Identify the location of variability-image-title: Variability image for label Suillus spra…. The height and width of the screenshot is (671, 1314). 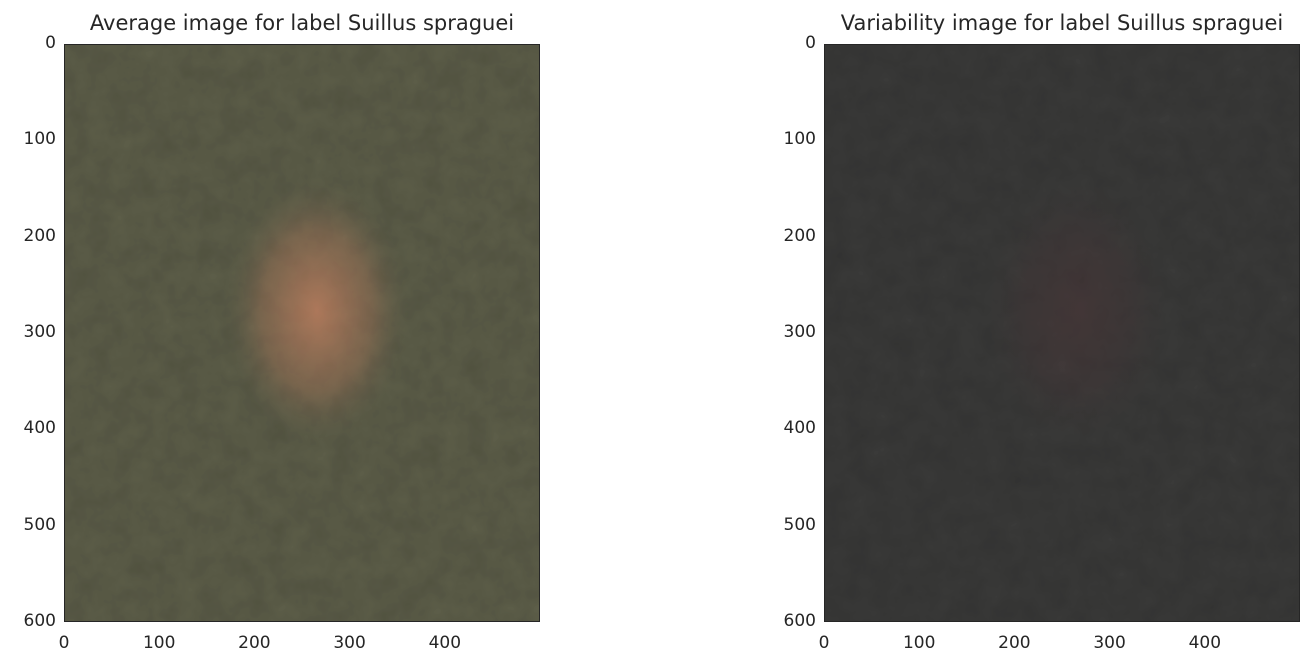
(1062, 23).